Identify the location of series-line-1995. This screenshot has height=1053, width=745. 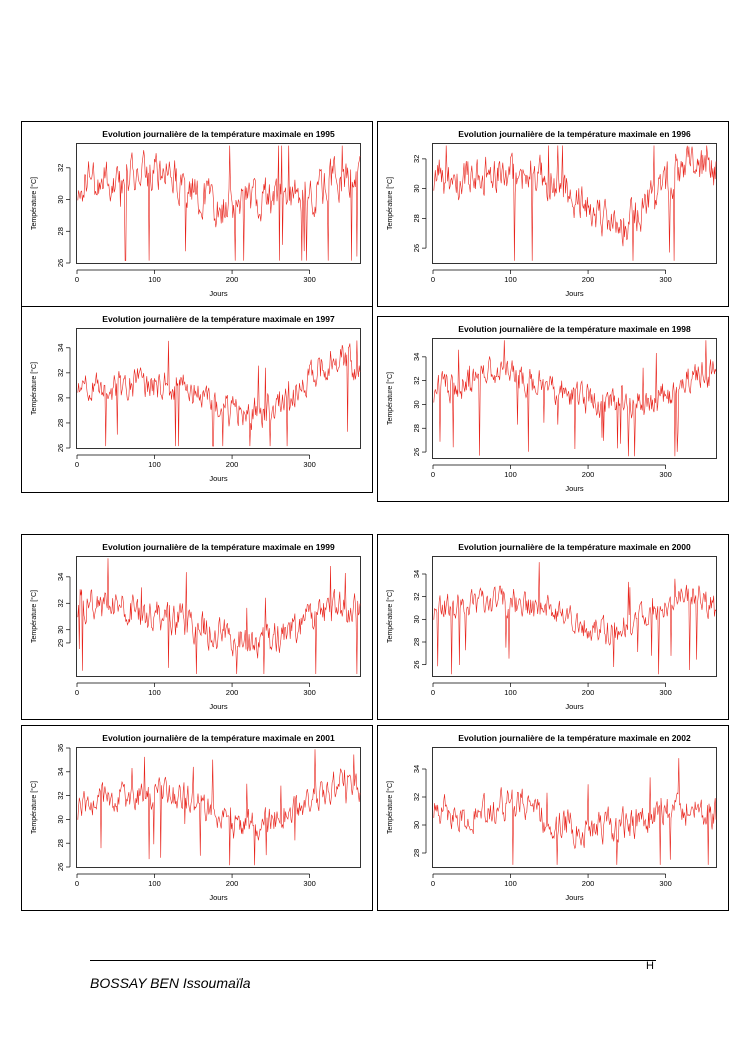
(219, 203).